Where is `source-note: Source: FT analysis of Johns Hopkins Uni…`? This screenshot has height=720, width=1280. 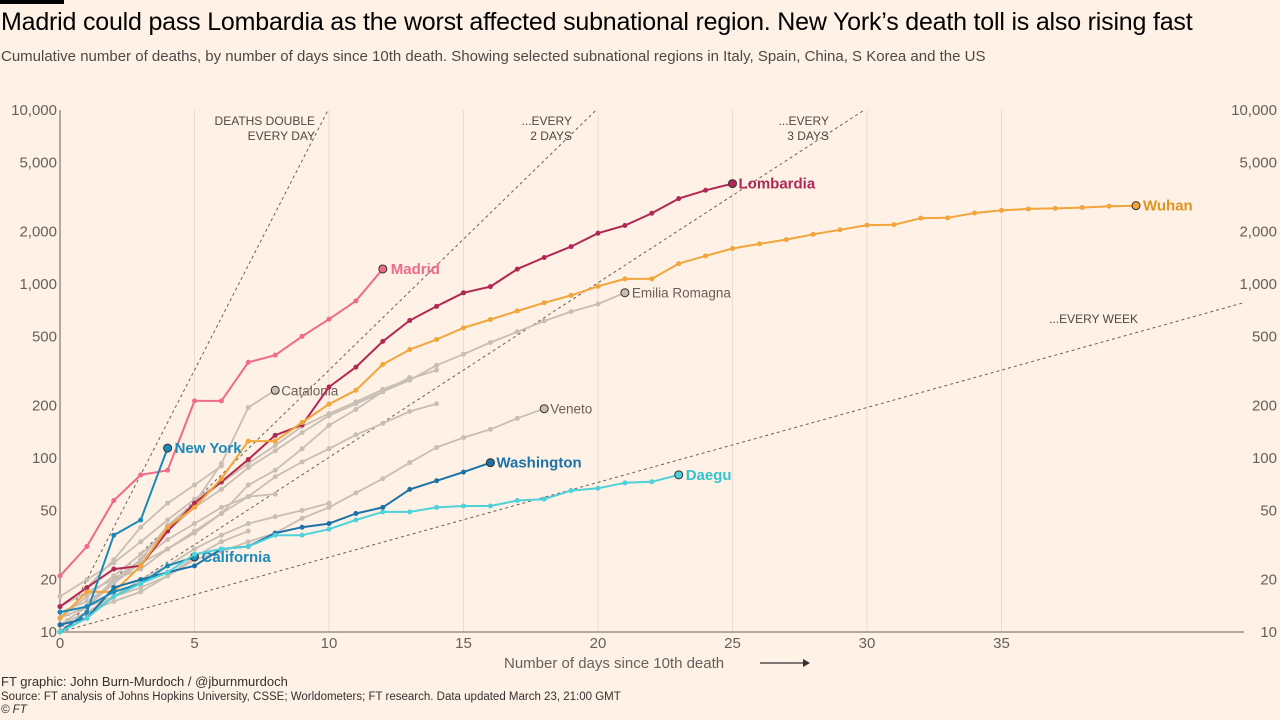 source-note: Source: FT analysis of Johns Hopkins Uni… is located at coordinates (311, 697).